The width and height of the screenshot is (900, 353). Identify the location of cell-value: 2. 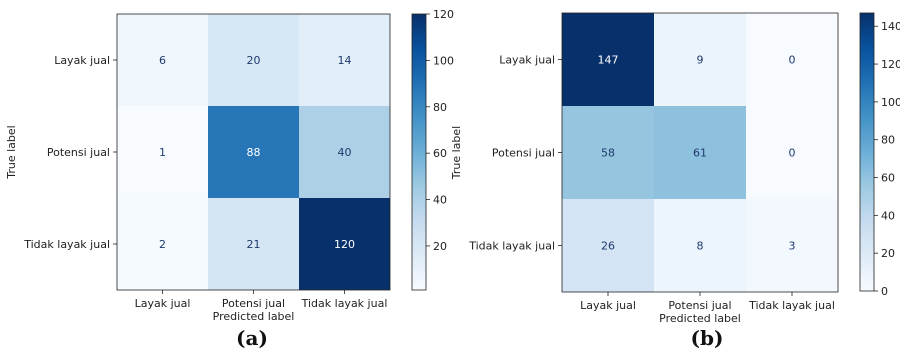
(162, 244).